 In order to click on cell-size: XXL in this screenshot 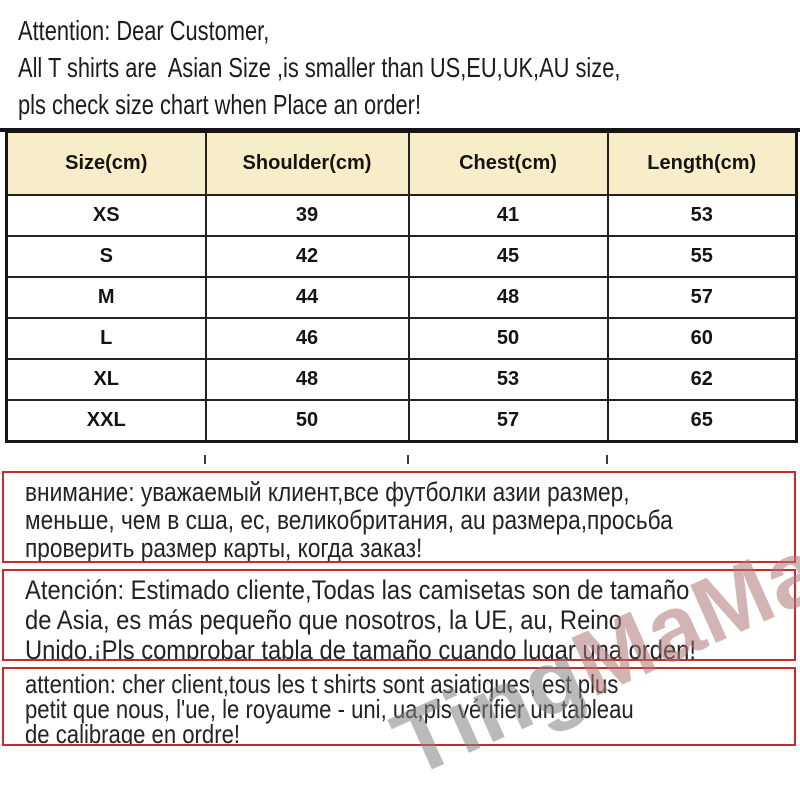, I will do `click(106, 421)`.